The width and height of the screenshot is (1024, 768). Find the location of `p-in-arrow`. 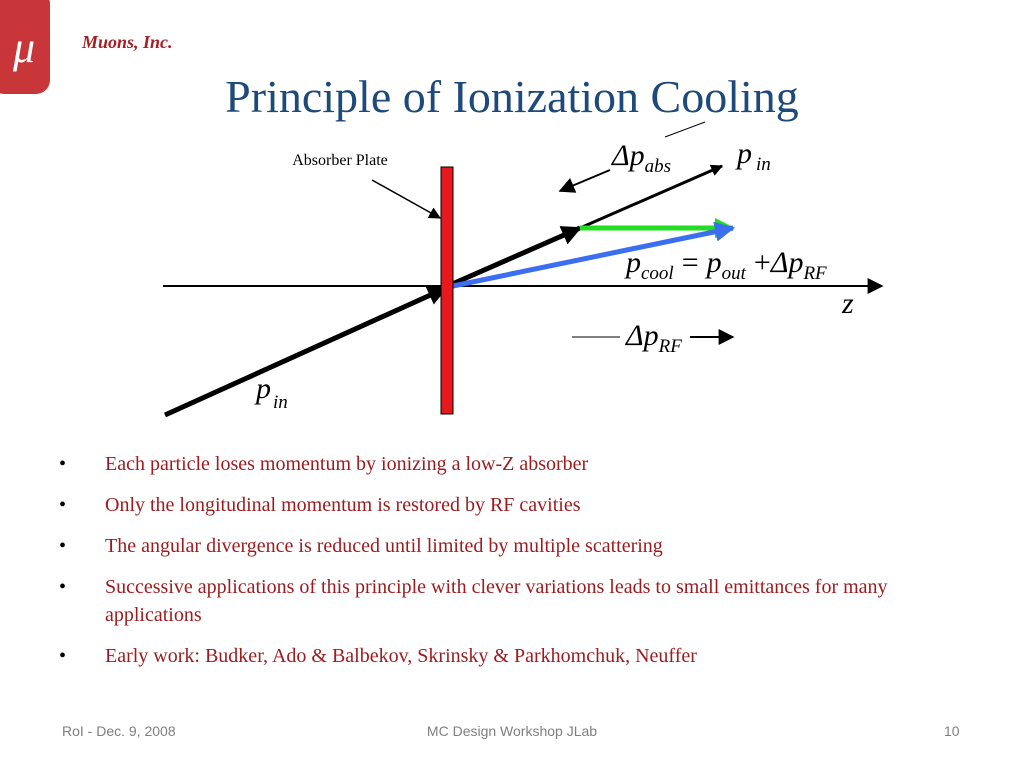

p-in-arrow is located at coordinates (305, 351).